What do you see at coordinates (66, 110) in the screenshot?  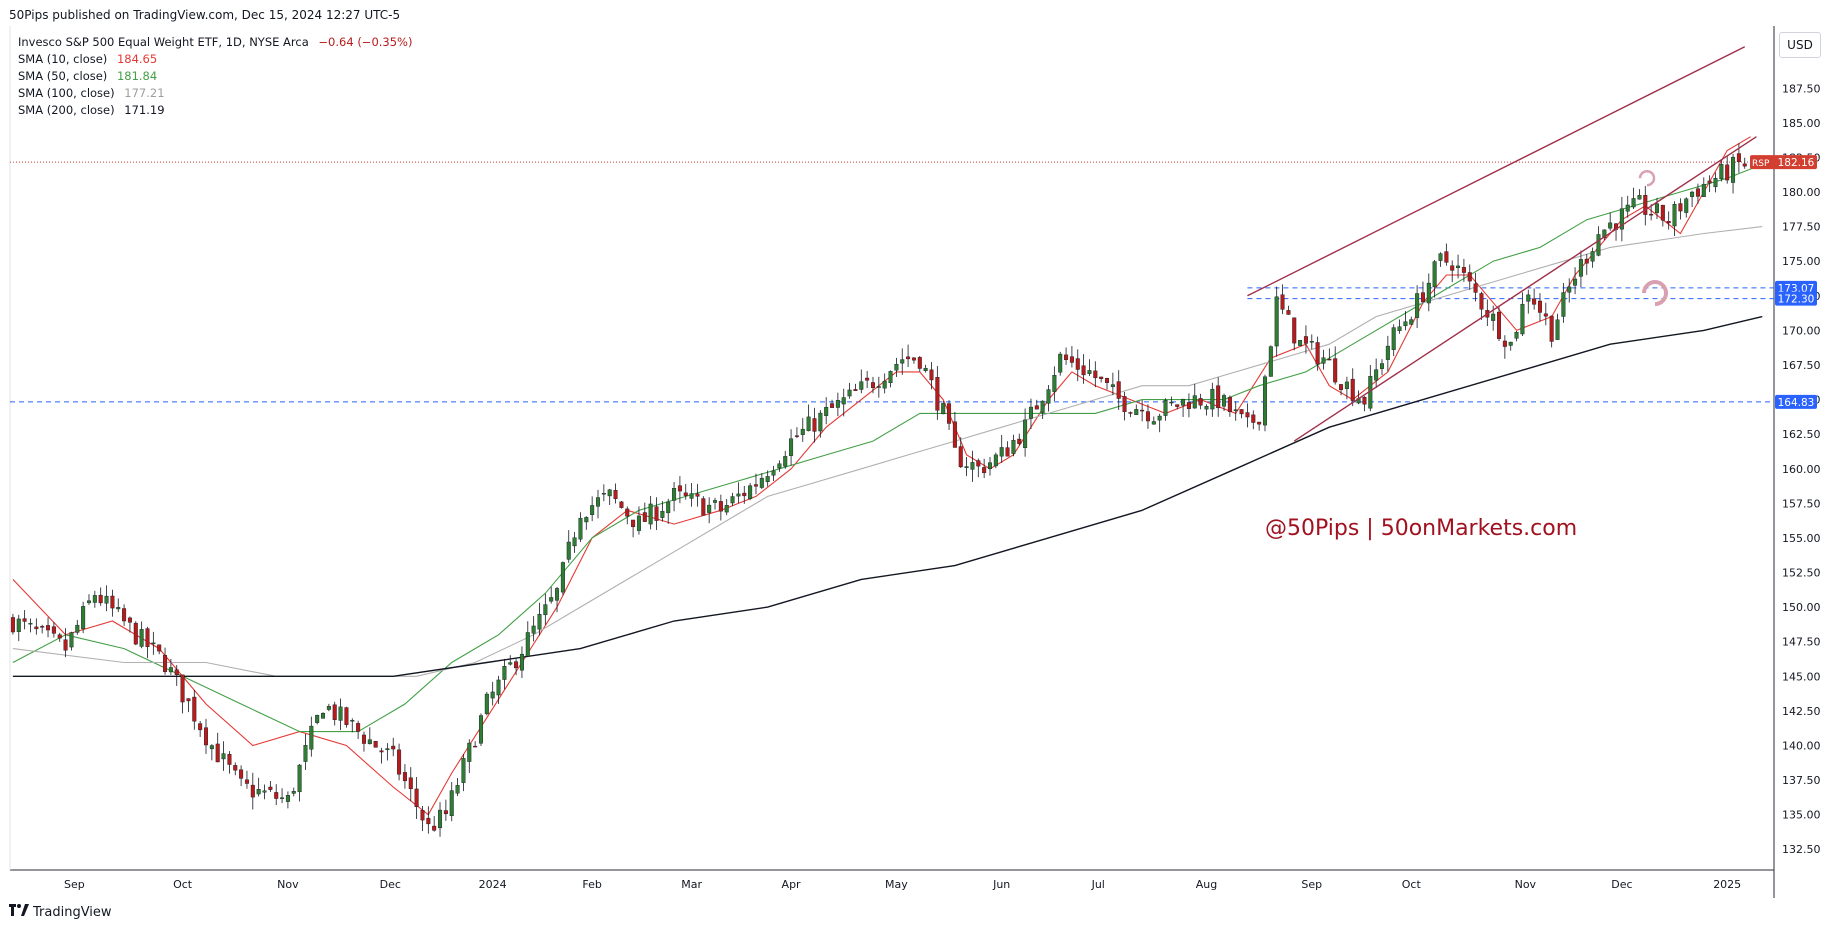 I see `sma200-label: SMA (200, close)` at bounding box center [66, 110].